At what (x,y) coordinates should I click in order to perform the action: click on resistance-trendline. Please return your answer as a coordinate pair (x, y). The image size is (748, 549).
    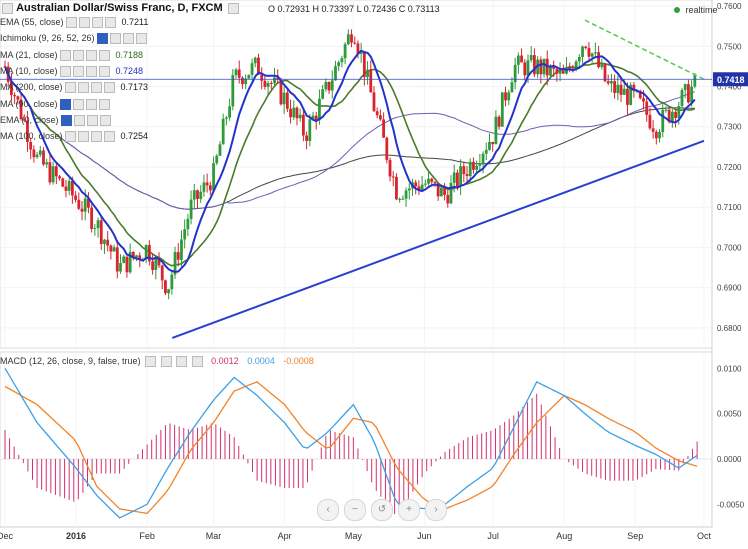
    Looking at the image, I should click on (644, 49).